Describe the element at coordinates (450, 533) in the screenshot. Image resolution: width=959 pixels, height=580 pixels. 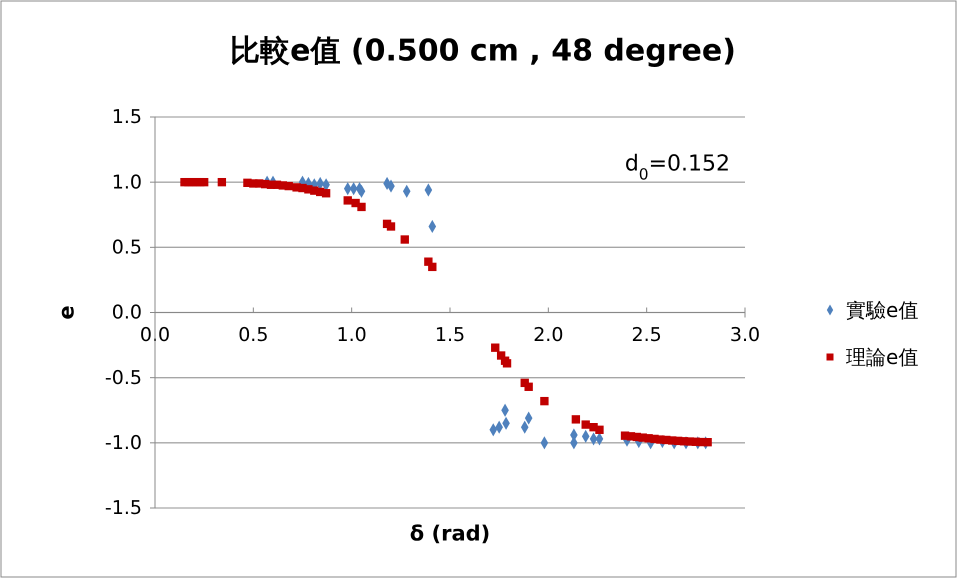
I see `x-axis-title: δ (rad)` at that location.